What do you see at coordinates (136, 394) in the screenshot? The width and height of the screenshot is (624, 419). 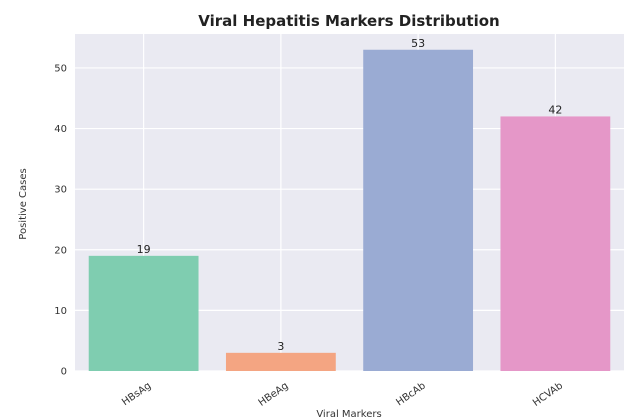 I see `x-tick-label-hbsag: HBsAg` at bounding box center [136, 394].